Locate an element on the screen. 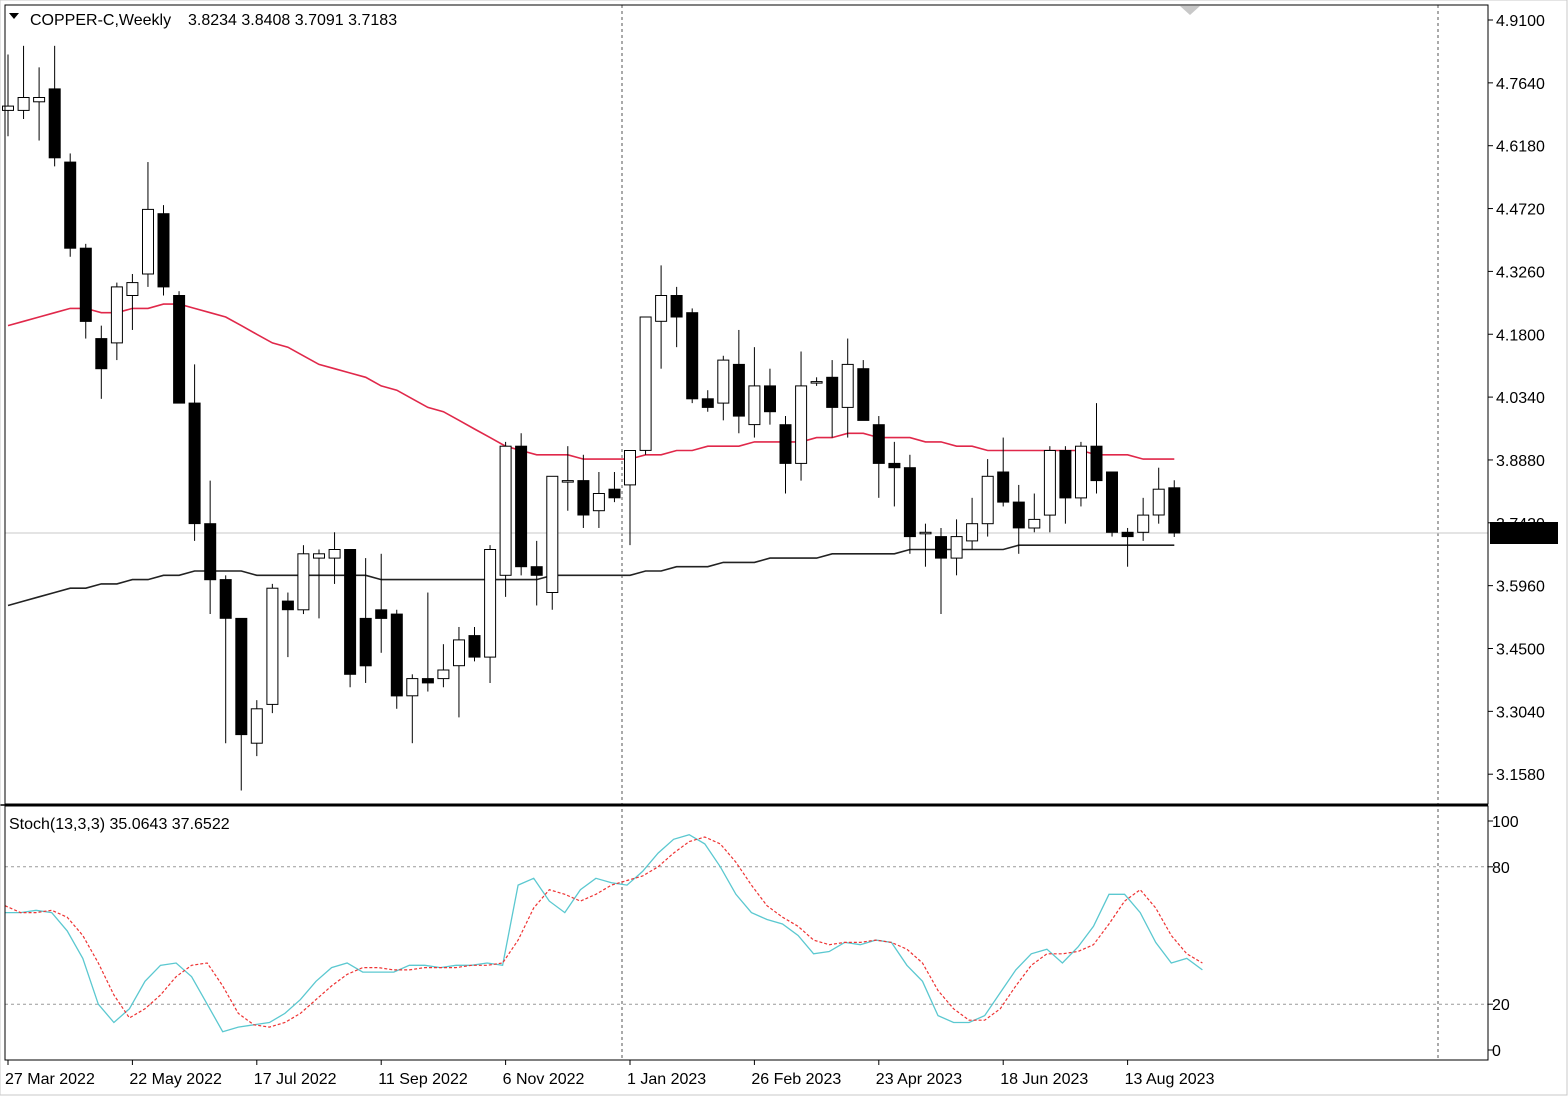  stochastic-indicator-label: Stoch(13,3,3) 35.0643 37.6522 is located at coordinates (119, 824).